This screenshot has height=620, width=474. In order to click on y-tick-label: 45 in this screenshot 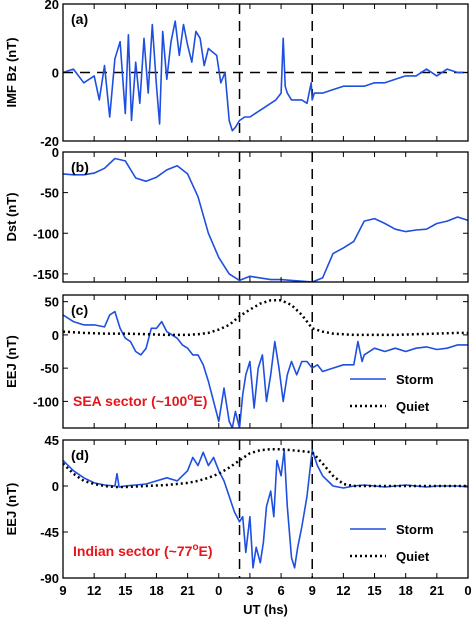, I will do `click(52, 440)`.